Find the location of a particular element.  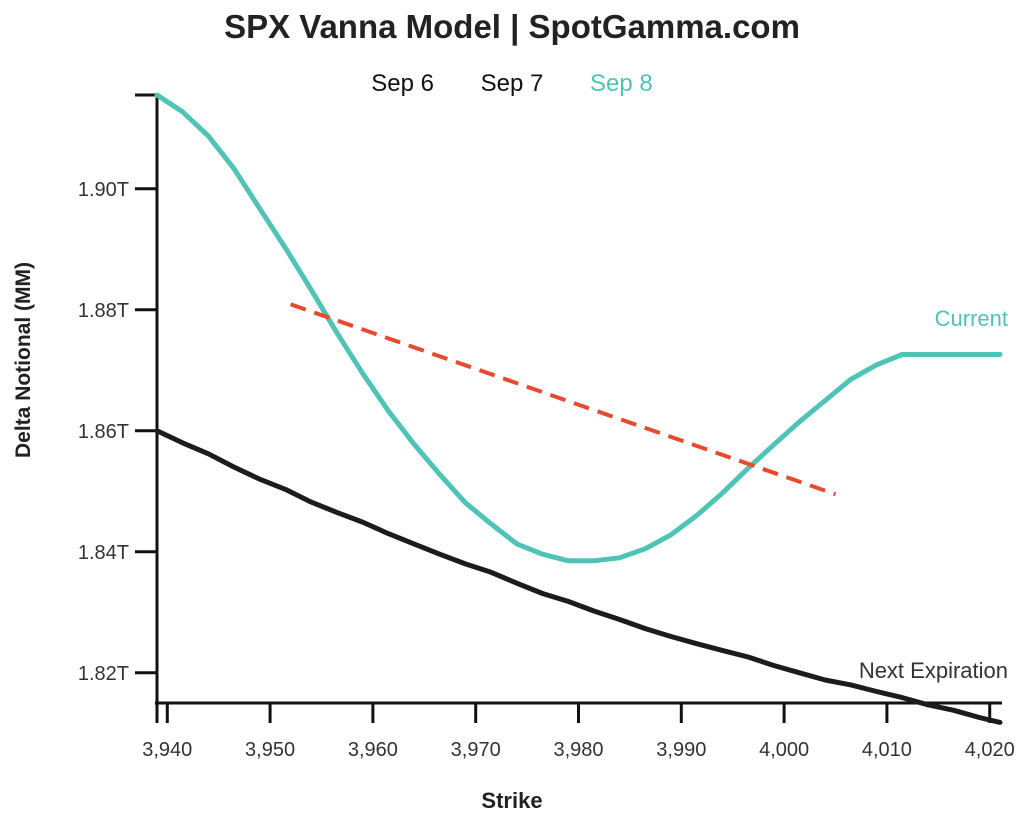

y-tick-label: 1.84T is located at coordinates (103, 553).